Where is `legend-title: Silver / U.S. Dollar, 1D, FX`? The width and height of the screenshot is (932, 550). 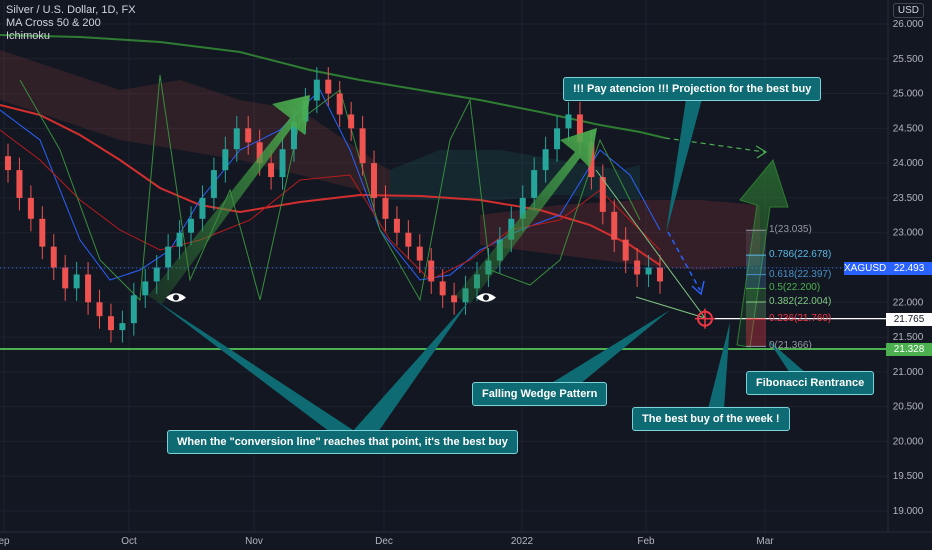
legend-title: Silver / U.S. Dollar, 1D, FX is located at coordinates (71, 10).